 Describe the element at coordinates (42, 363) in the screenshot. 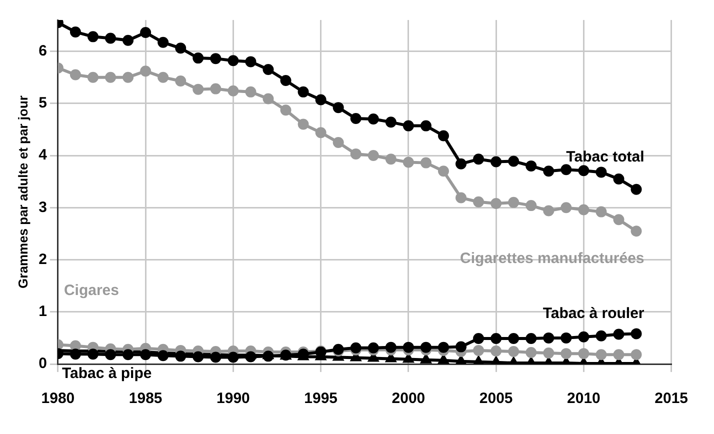

I see `y-tick-label: 0` at that location.